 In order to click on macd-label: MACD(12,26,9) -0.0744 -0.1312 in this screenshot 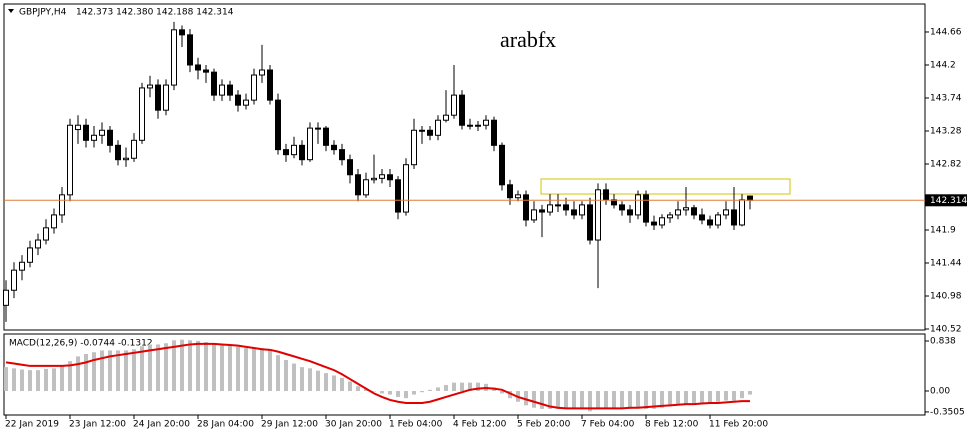, I will do `click(81, 344)`.